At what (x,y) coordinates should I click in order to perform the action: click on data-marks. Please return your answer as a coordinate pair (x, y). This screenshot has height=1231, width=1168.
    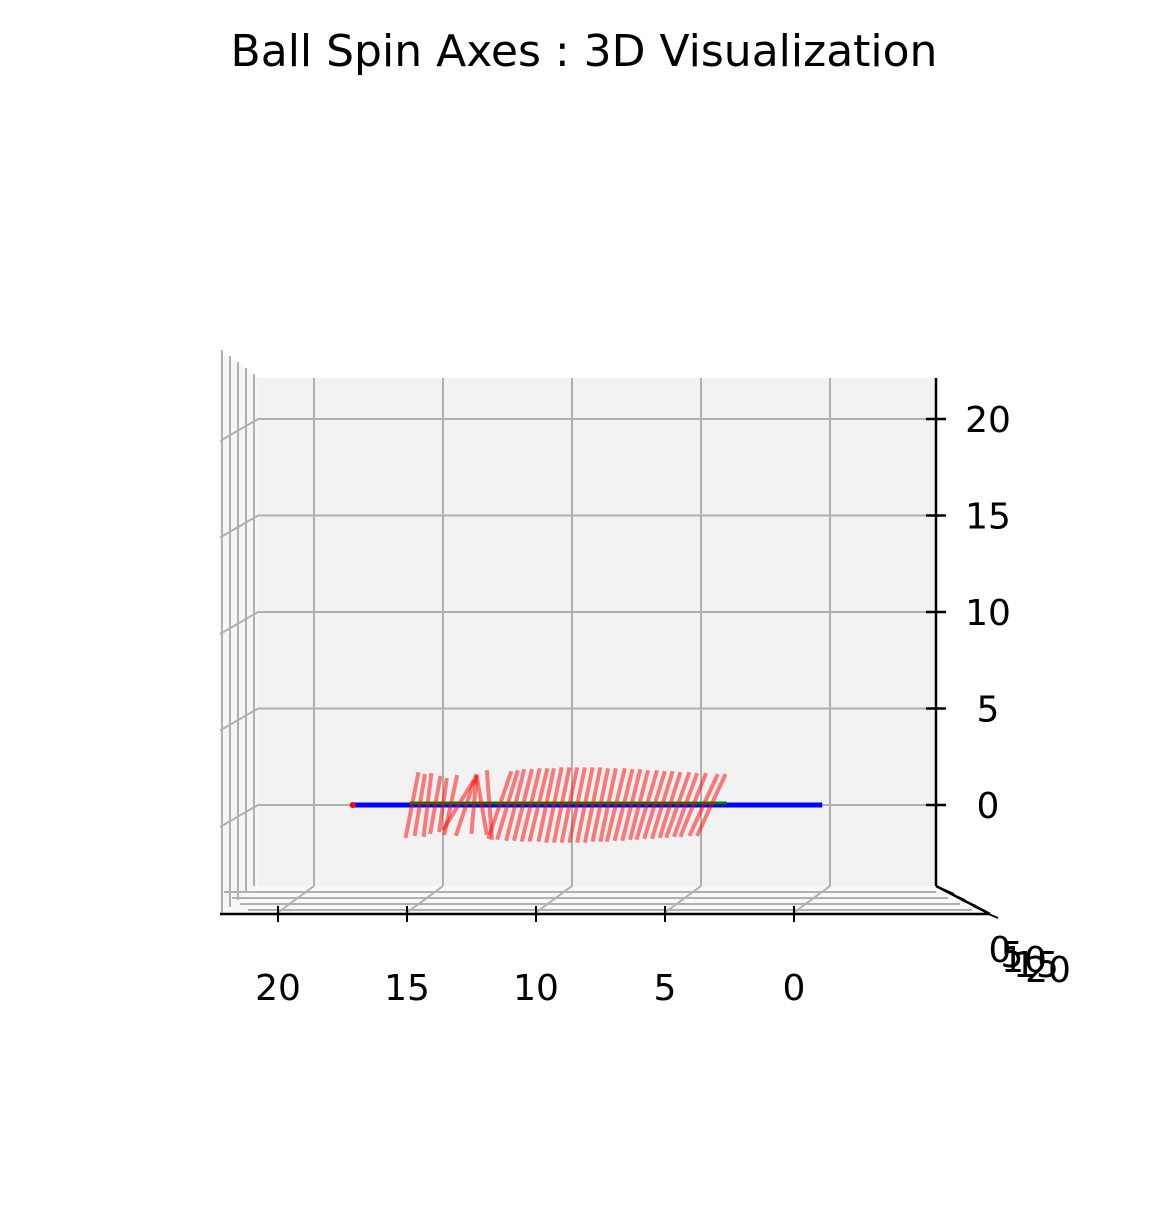
    Looking at the image, I should click on (586, 805).